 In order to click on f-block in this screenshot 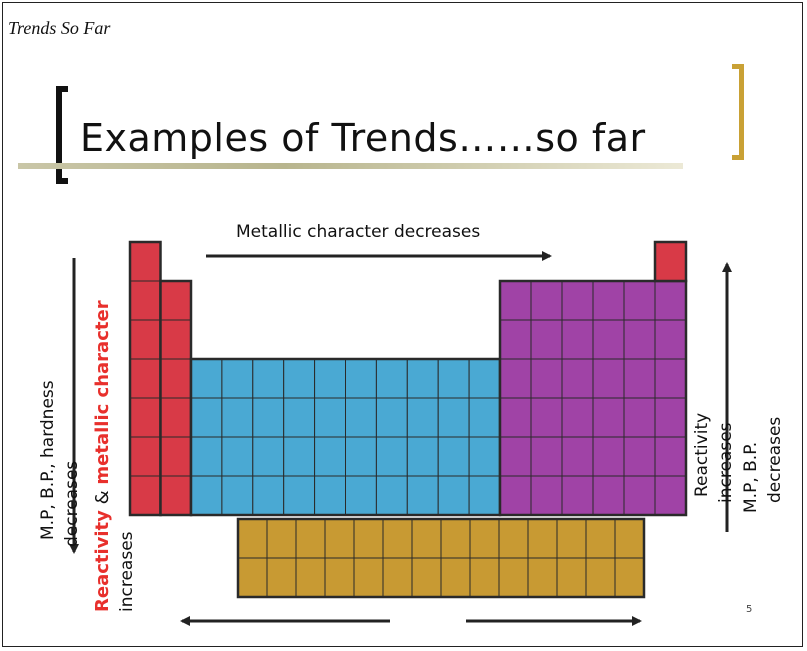, I will do `click(441, 558)`.